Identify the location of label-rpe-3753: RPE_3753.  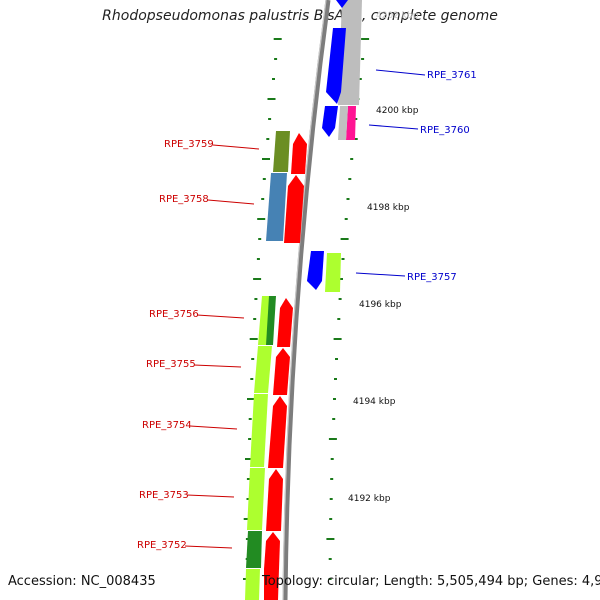
(164, 495).